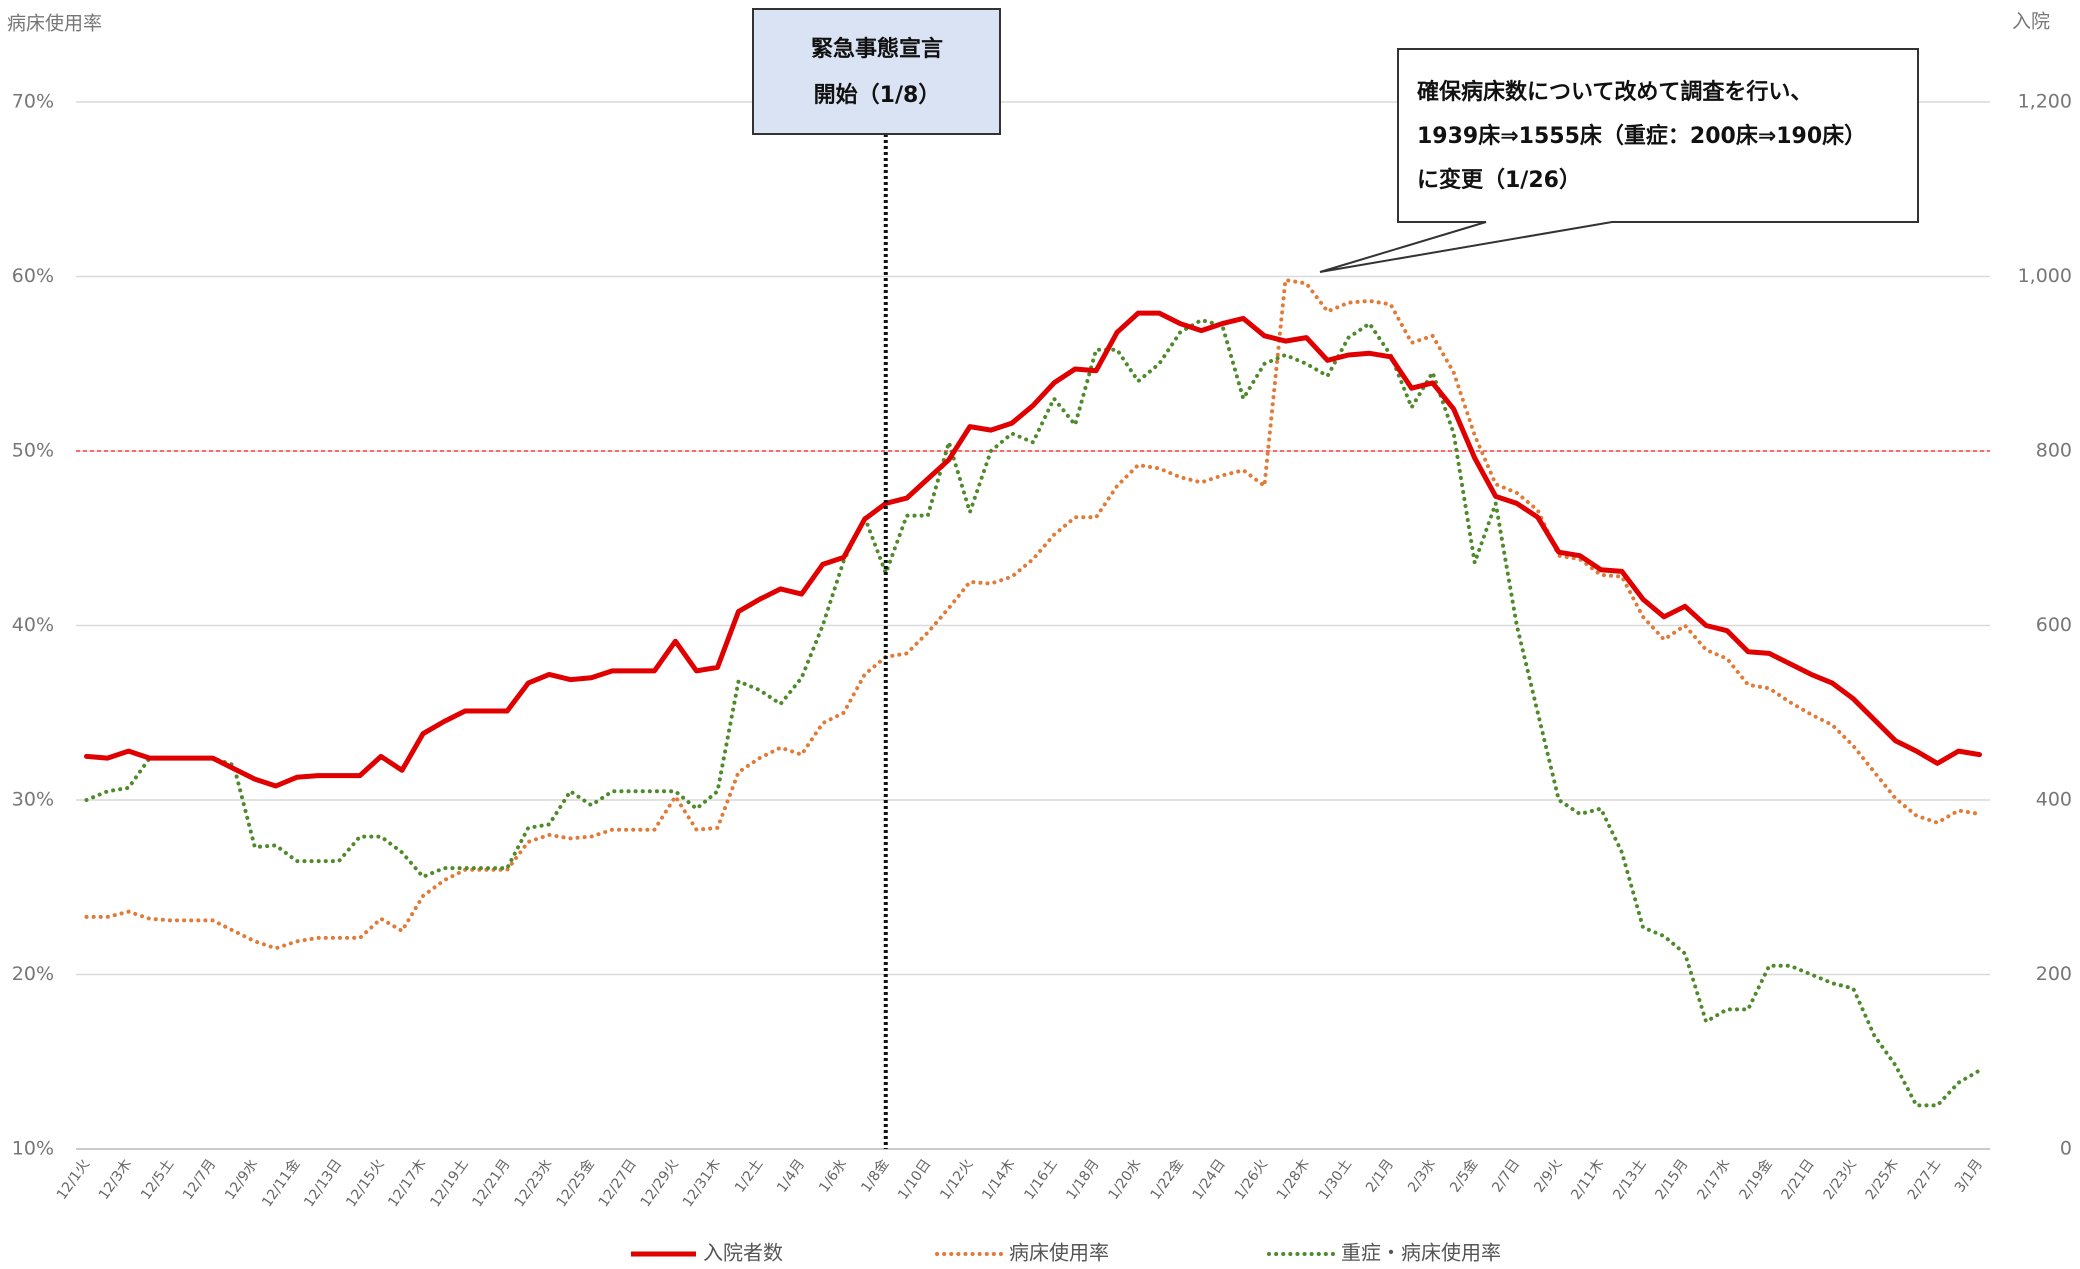 The width and height of the screenshot is (2080, 1269). I want to click on event-box, so click(876, 71).